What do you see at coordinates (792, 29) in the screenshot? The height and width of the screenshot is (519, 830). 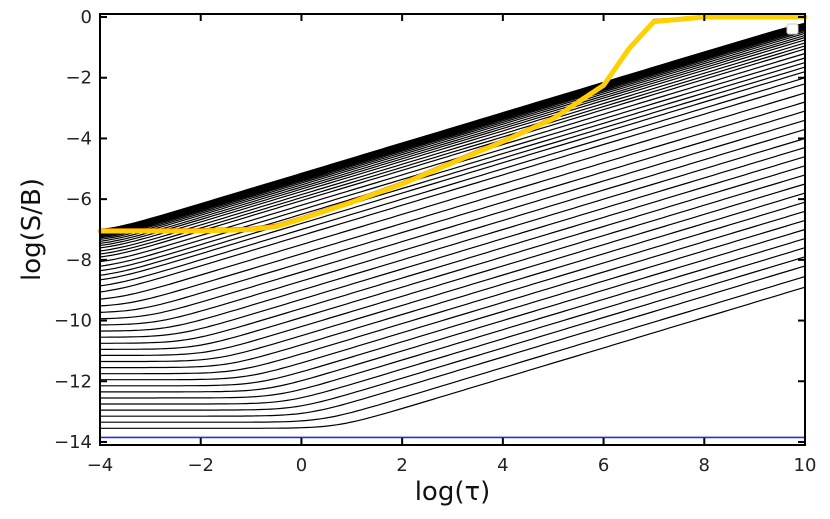 I see `legend-box` at bounding box center [792, 29].